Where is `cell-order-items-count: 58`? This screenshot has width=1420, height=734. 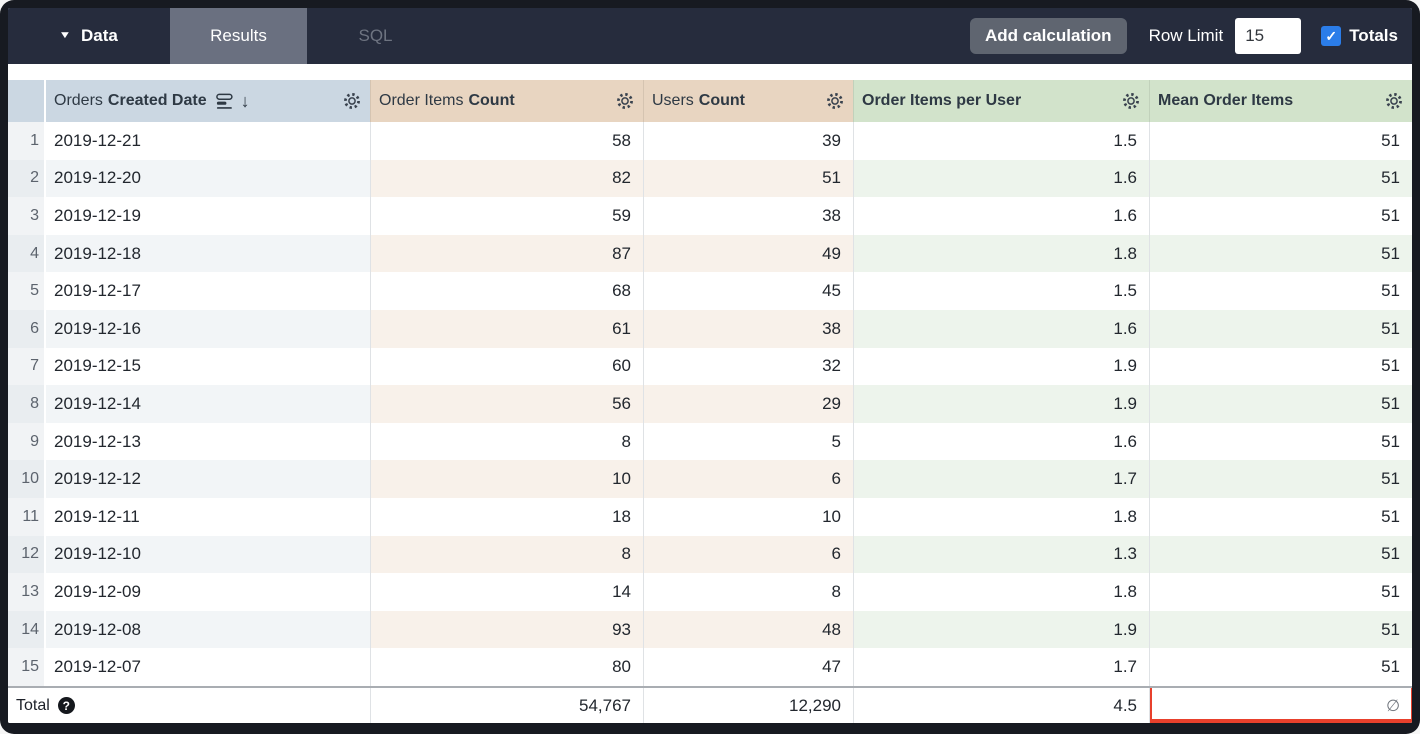 cell-order-items-count: 58 is located at coordinates (506, 141).